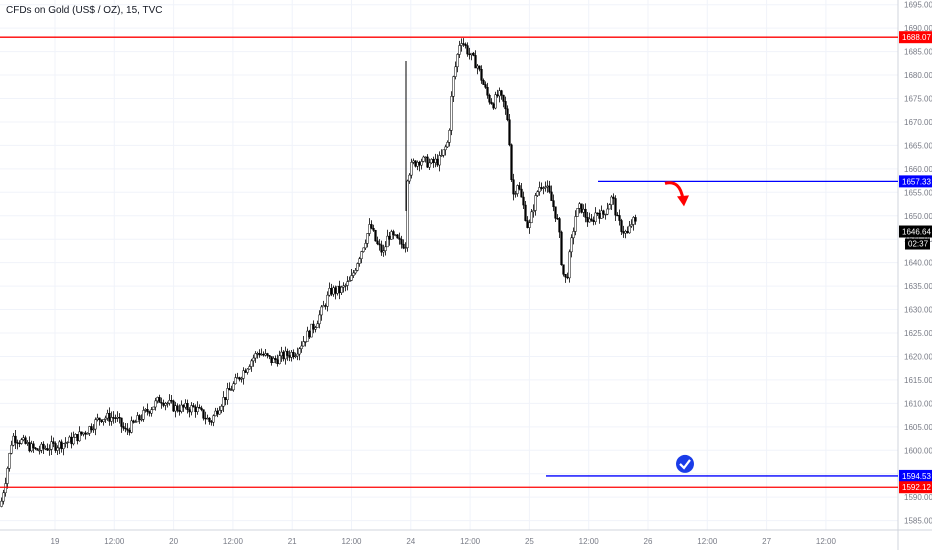 The height and width of the screenshot is (550, 932). What do you see at coordinates (917, 244) in the screenshot?
I see `countdown-bg` at bounding box center [917, 244].